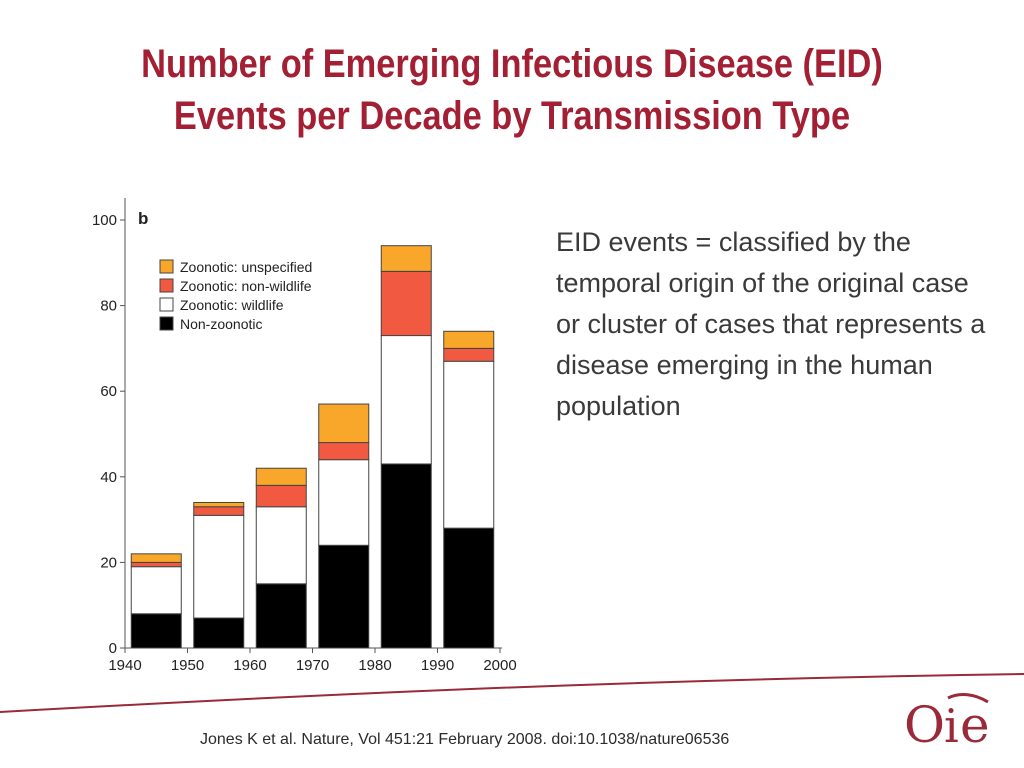 The width and height of the screenshot is (1024, 768). What do you see at coordinates (312, 665) in the screenshot?
I see `x-tick-label: 1970` at bounding box center [312, 665].